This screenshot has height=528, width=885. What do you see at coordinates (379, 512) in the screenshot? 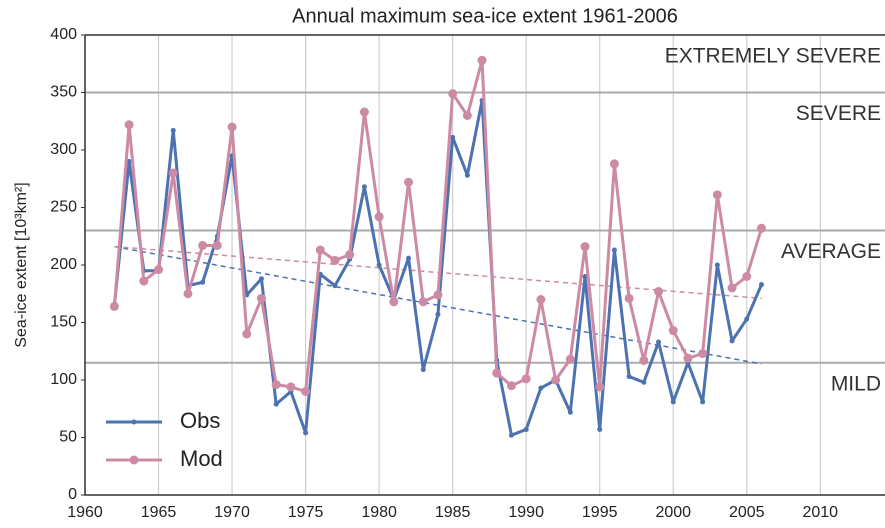
I see `x-tick-label: 1980` at bounding box center [379, 512].